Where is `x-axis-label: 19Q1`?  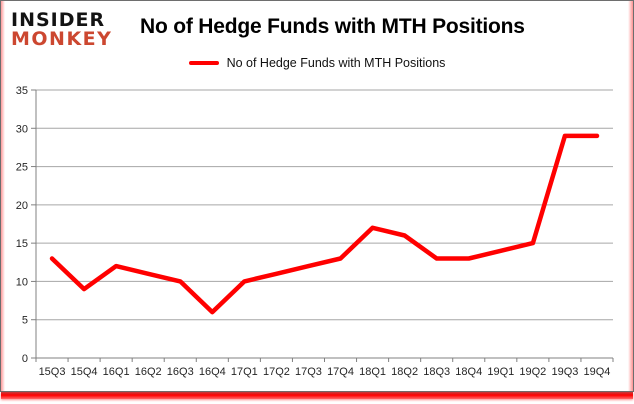 x-axis-label: 19Q1 is located at coordinates (500, 372).